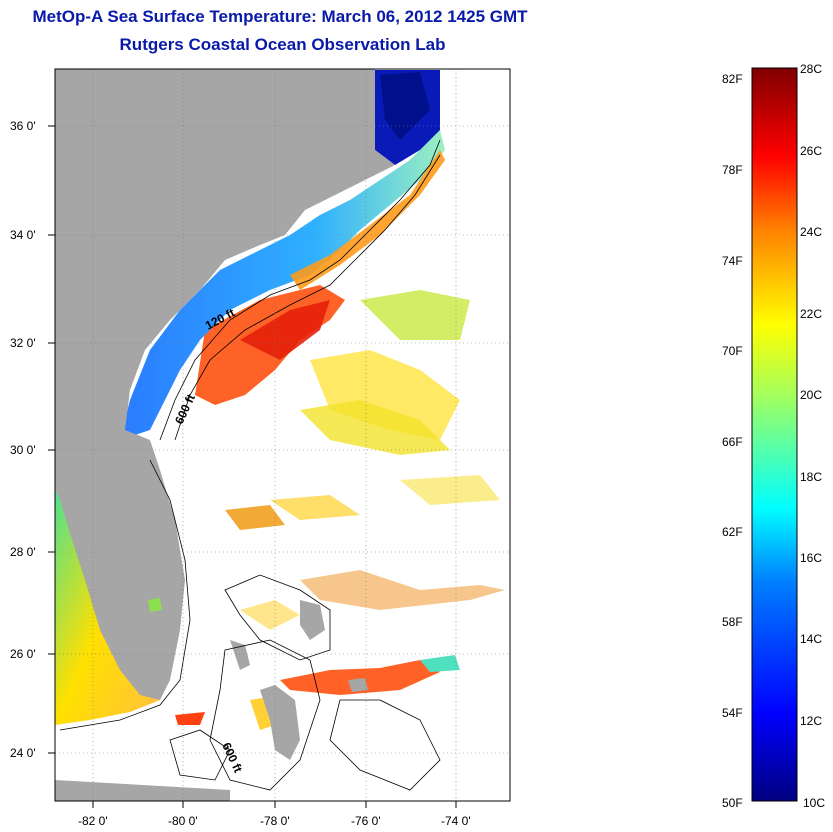 The width and height of the screenshot is (833, 832). Describe the element at coordinates (23, 552) in the screenshot. I see `lat-label: 28 0'` at that location.